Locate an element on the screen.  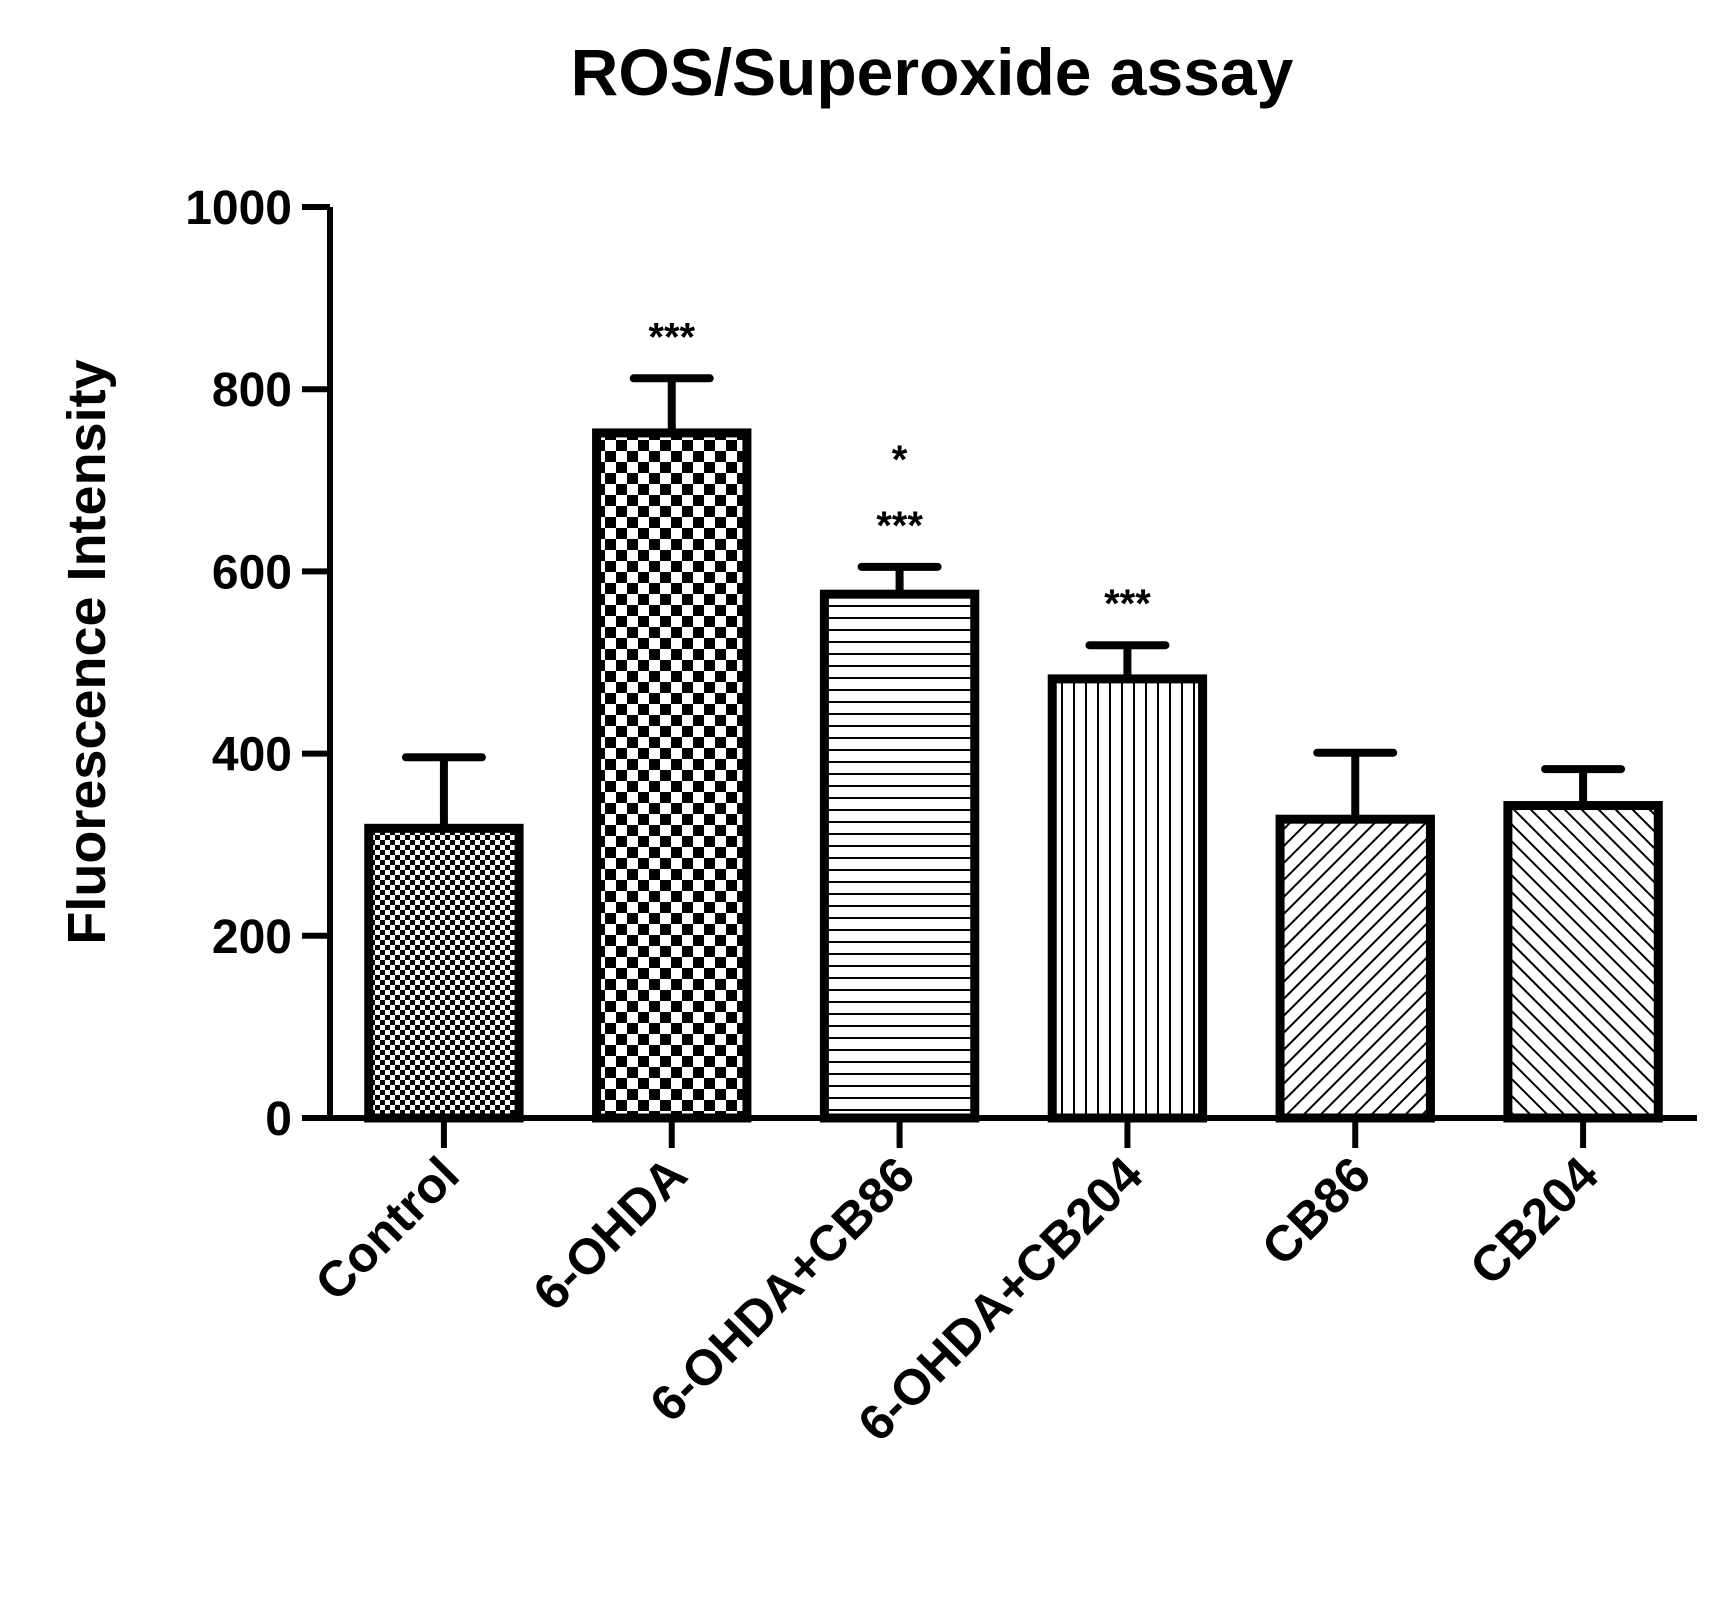
y-tick-label-0: 0 is located at coordinates (278, 1119).